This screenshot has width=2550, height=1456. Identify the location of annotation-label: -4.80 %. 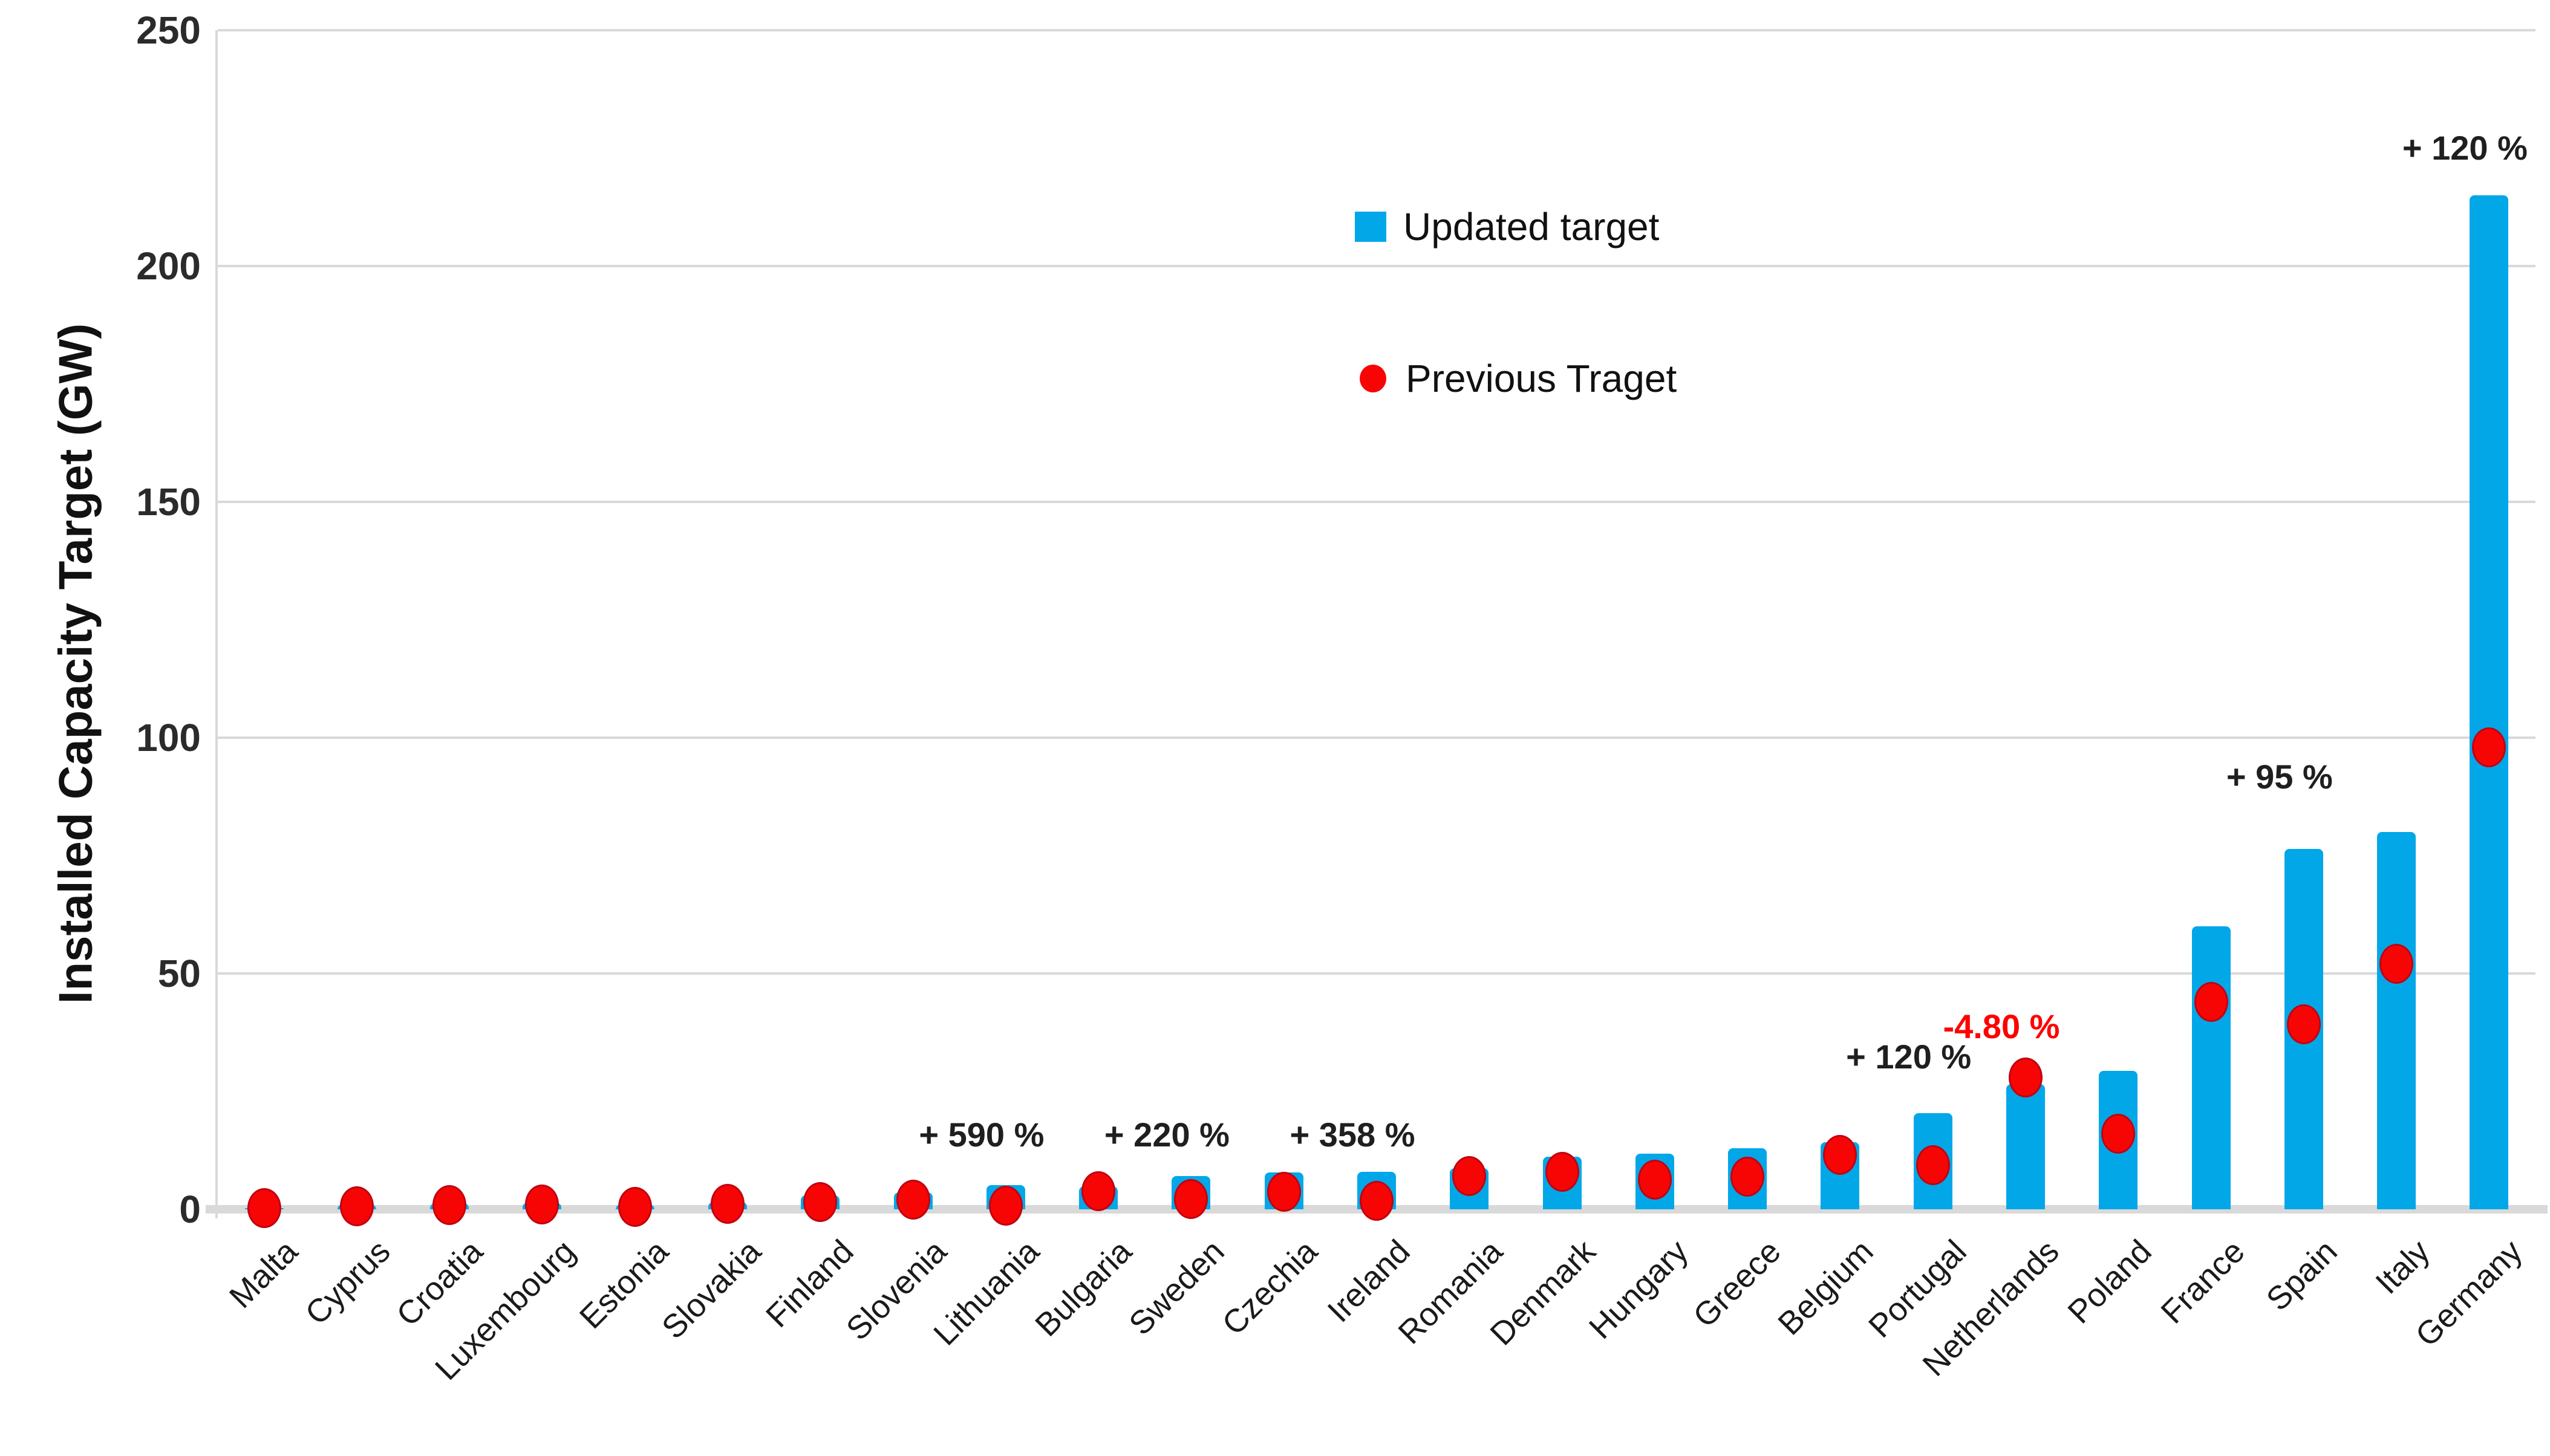
(2001, 1026).